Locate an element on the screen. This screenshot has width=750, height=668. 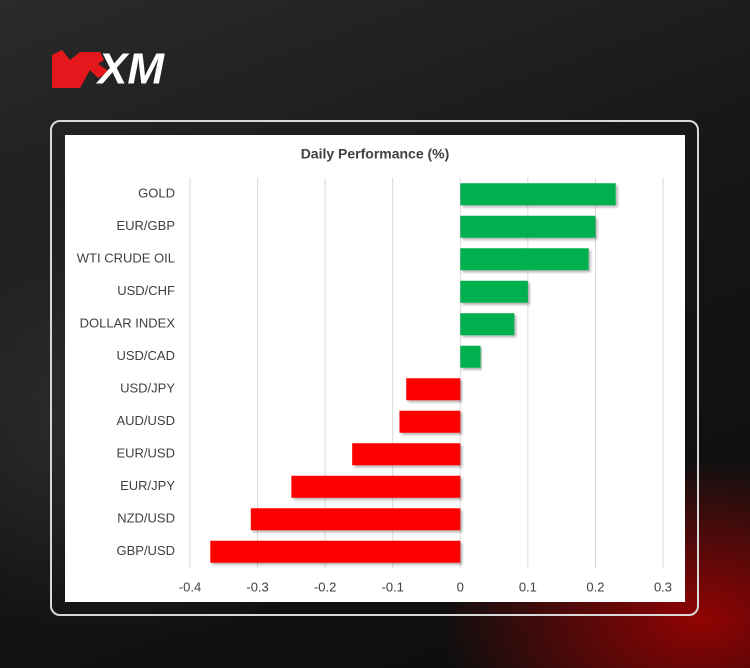
logo: XM is located at coordinates (108, 69).